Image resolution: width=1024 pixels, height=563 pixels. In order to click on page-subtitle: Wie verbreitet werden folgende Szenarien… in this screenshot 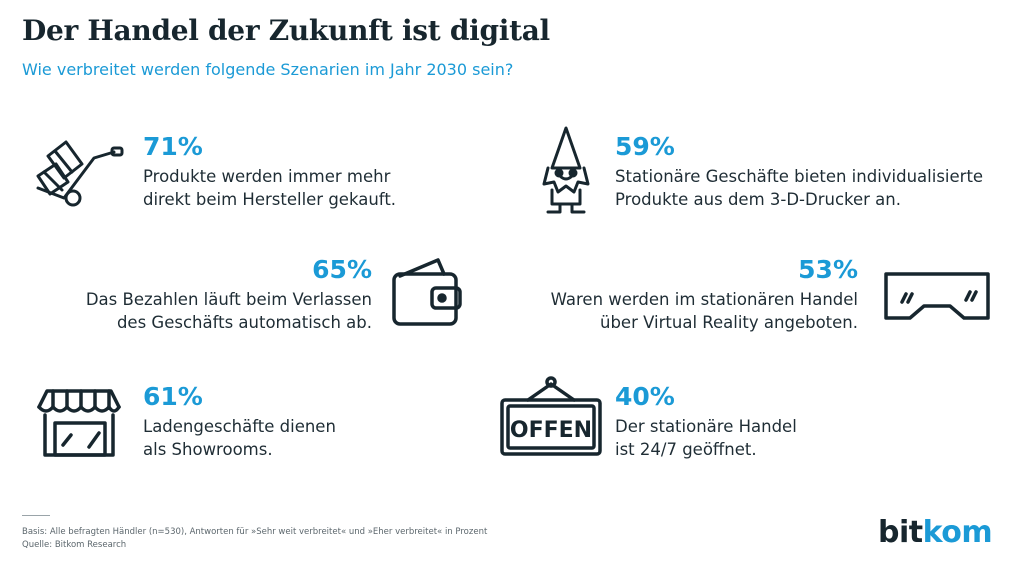, I will do `click(268, 69)`.